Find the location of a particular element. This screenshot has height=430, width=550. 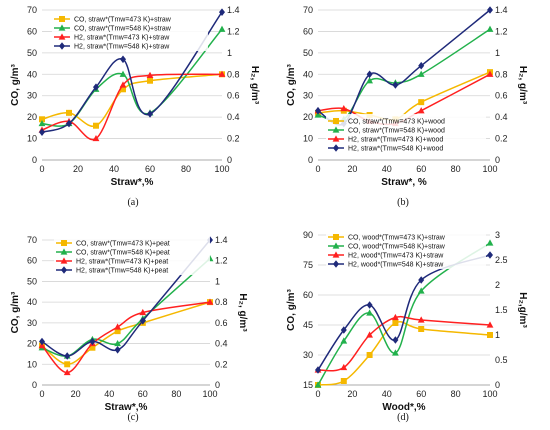

legend-entry: CO, straw*(Tmw=548 K)+peat is located at coordinates (123, 253).